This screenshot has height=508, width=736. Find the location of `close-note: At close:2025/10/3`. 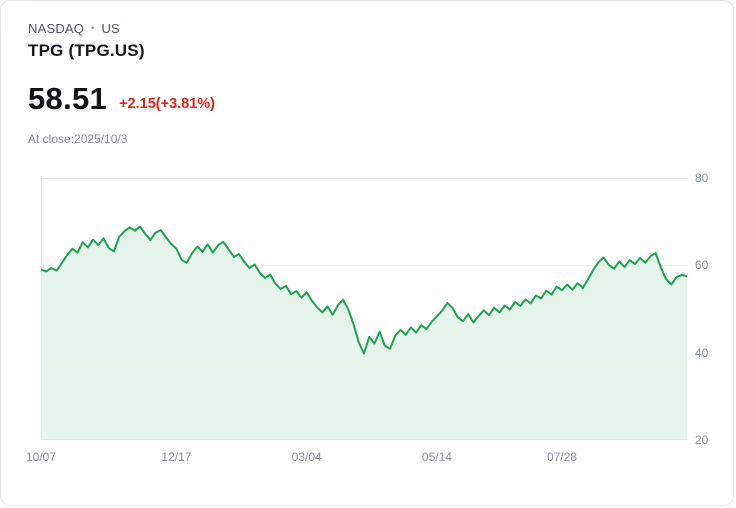

close-note: At close:2025/10/3 is located at coordinates (78, 139).